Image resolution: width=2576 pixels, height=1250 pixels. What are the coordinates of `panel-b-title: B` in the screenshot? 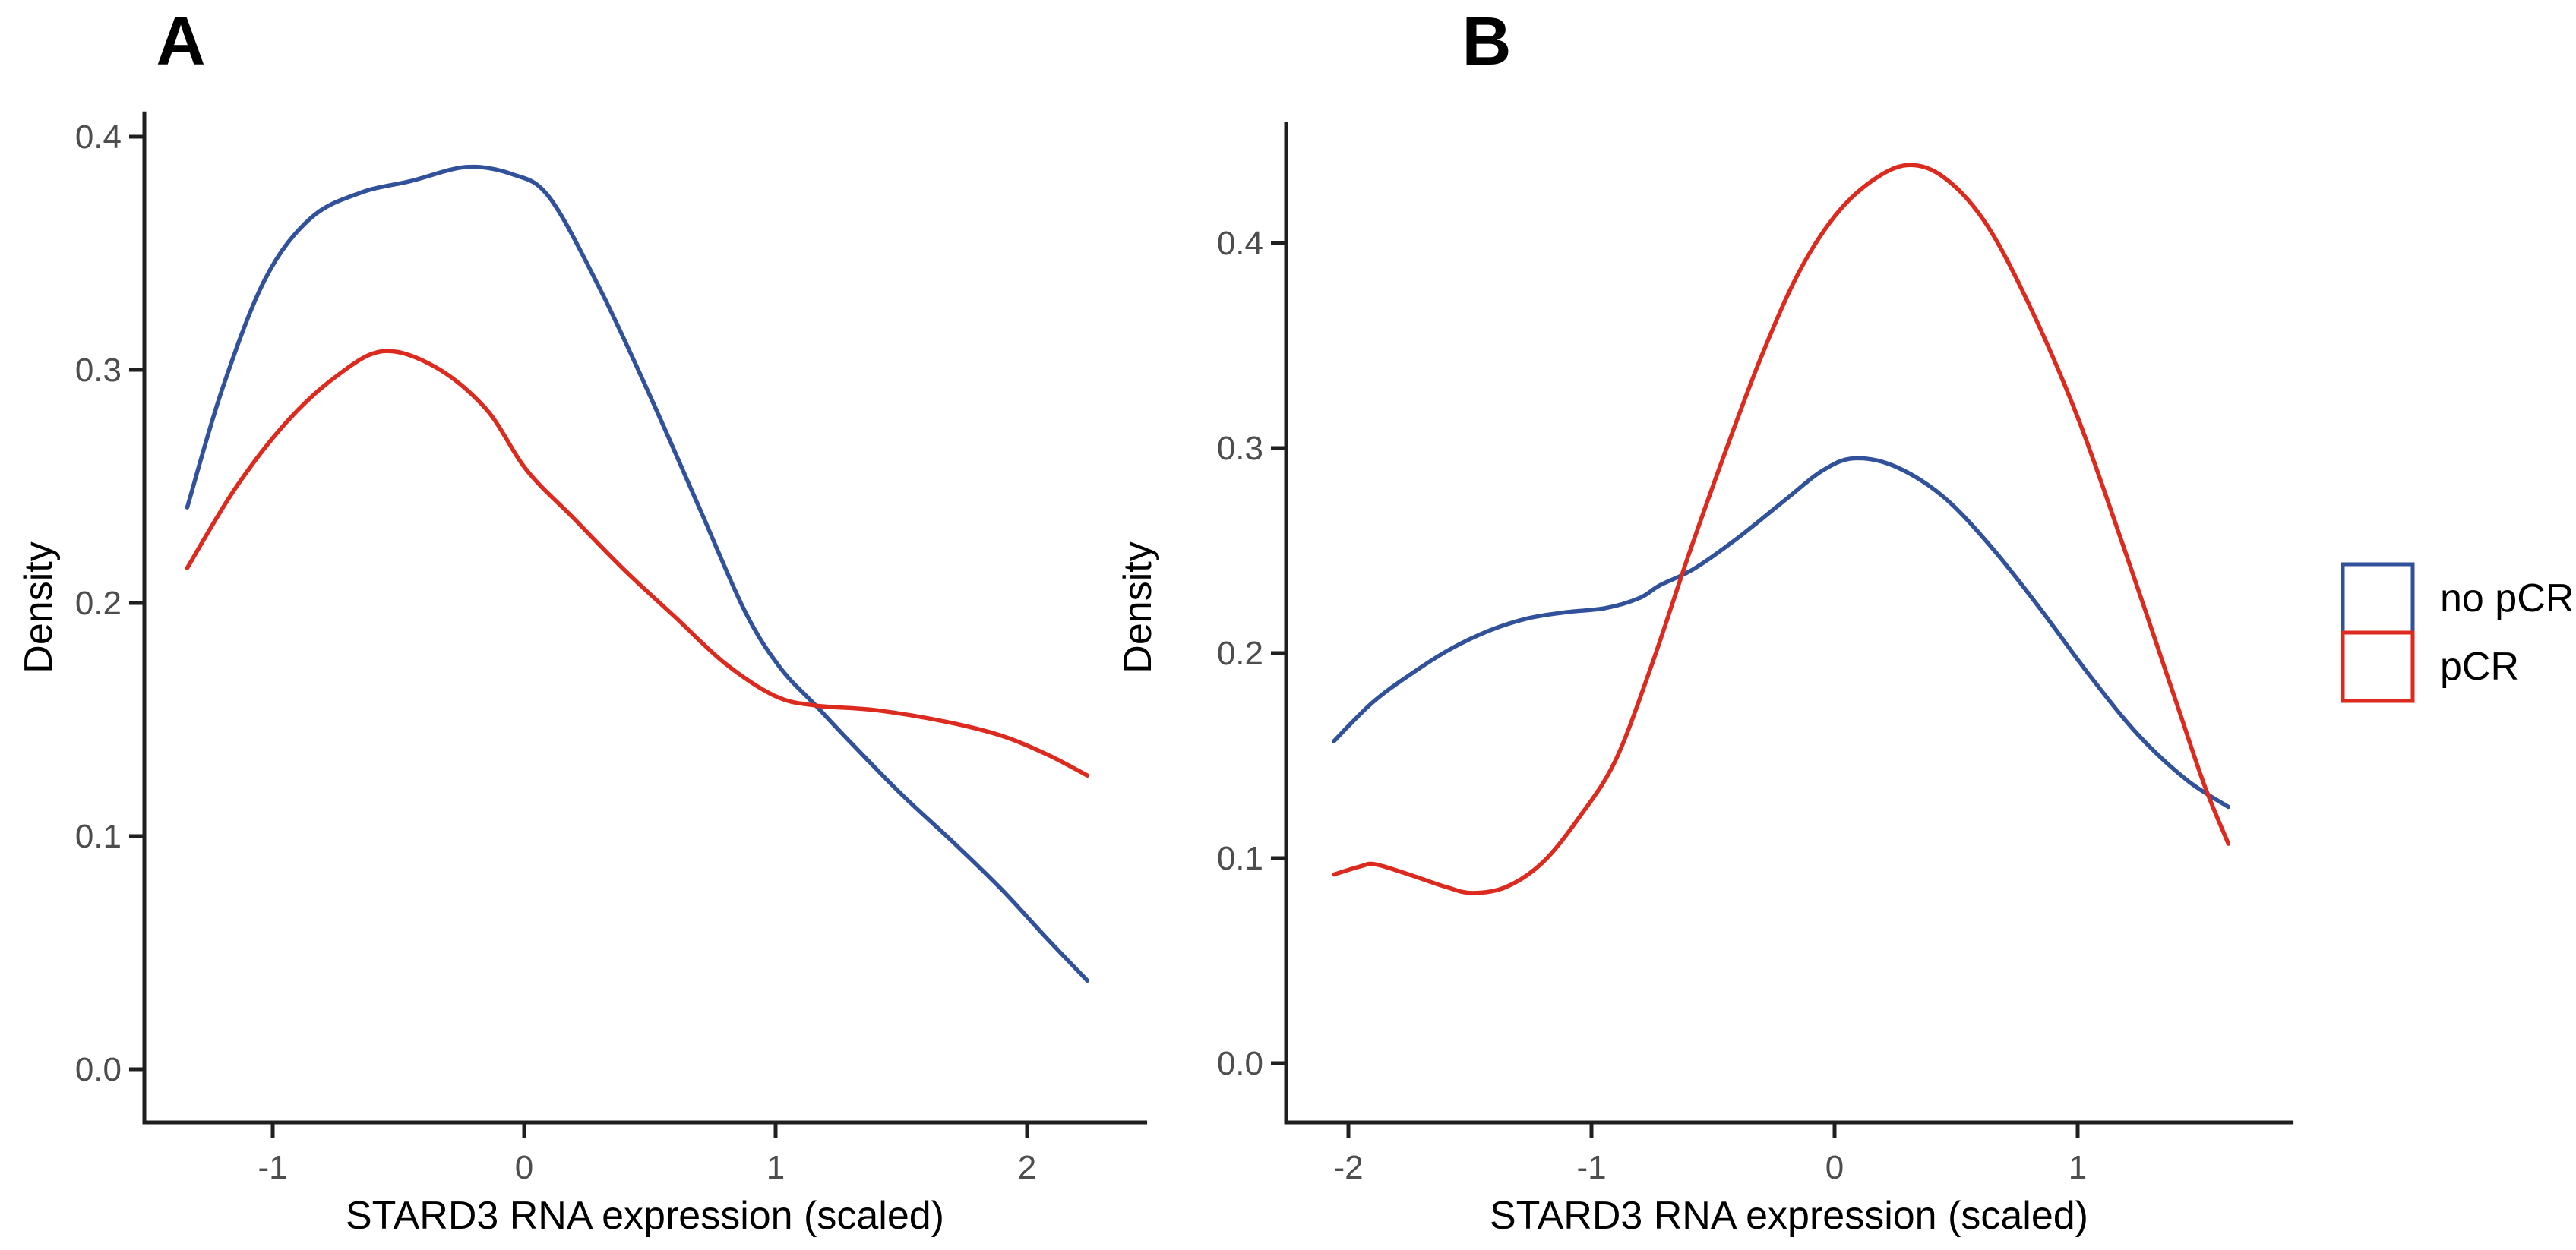 It's located at (1487, 42).